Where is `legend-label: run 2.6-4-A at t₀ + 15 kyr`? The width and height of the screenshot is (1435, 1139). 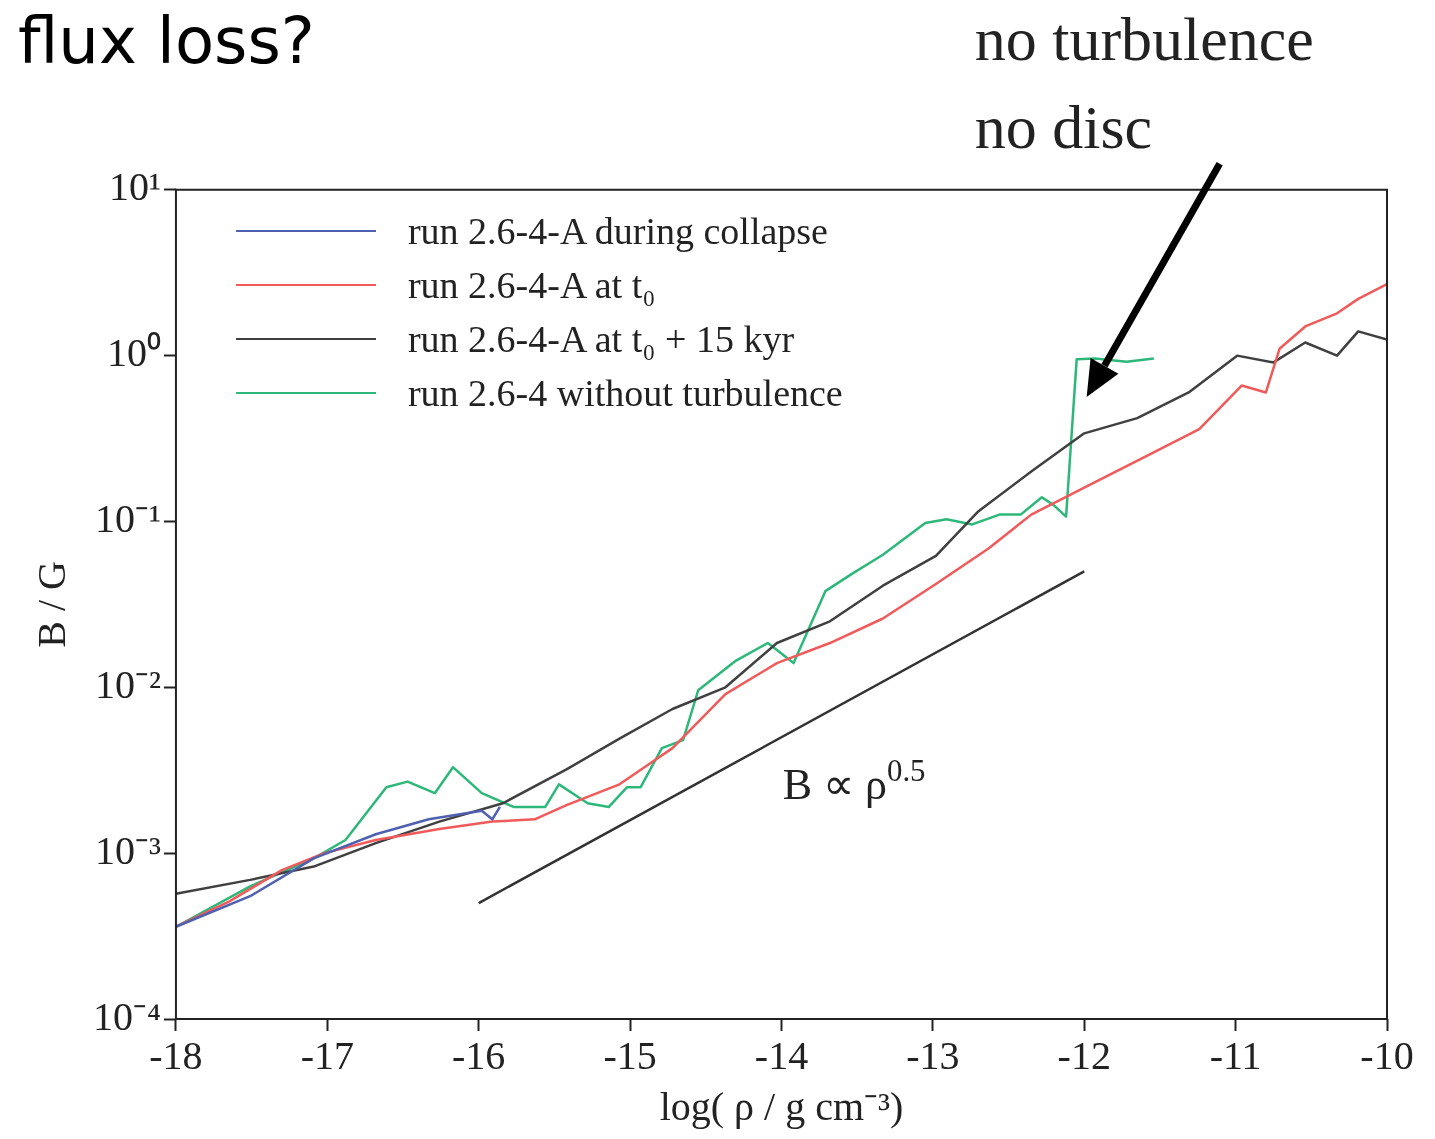
legend-label: run 2.6-4-A at t₀ + 15 kyr is located at coordinates (601, 339).